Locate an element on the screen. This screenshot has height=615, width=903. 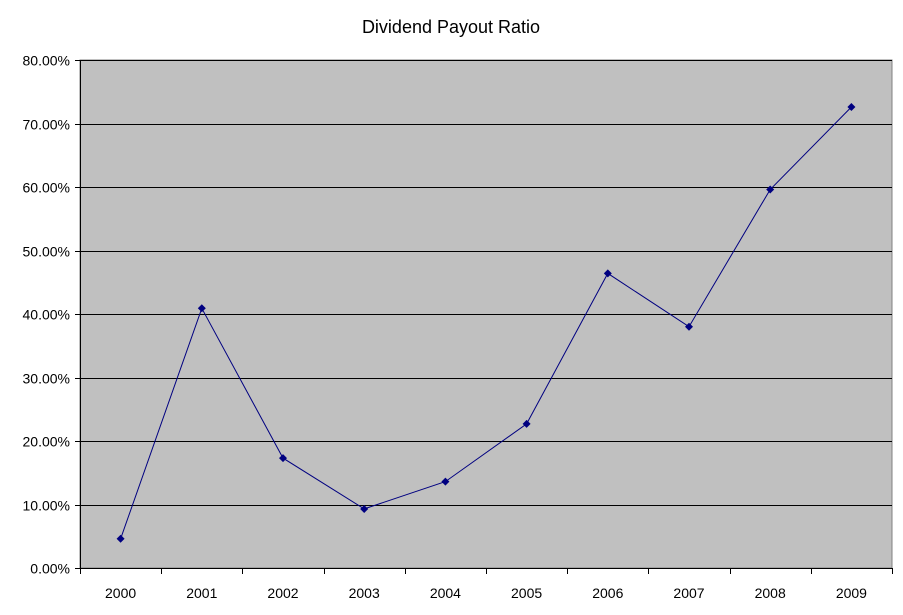
x-tick-label: 2006 is located at coordinates (607, 593).